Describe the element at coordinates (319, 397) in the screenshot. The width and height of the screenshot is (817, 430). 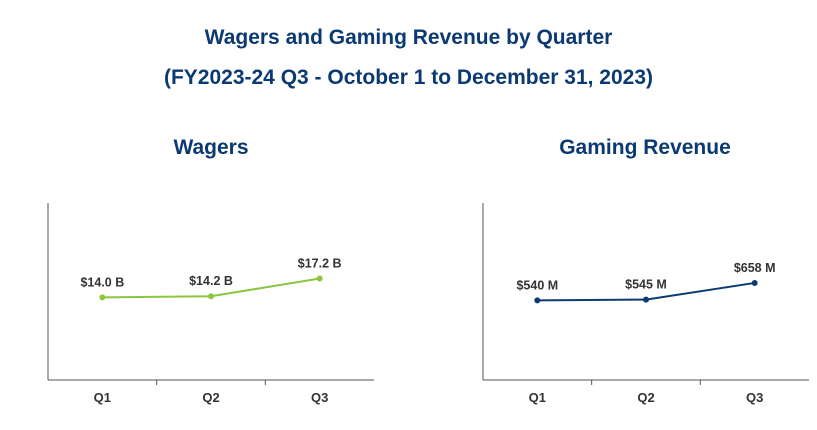
I see `wagers-x-tick-label: Q3` at that location.